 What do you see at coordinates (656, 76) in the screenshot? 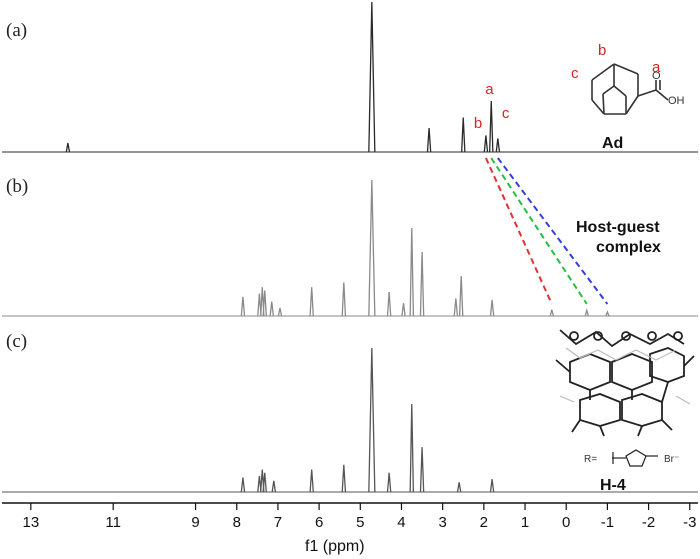
I see `ad-carboxyl-o: O` at bounding box center [656, 76].